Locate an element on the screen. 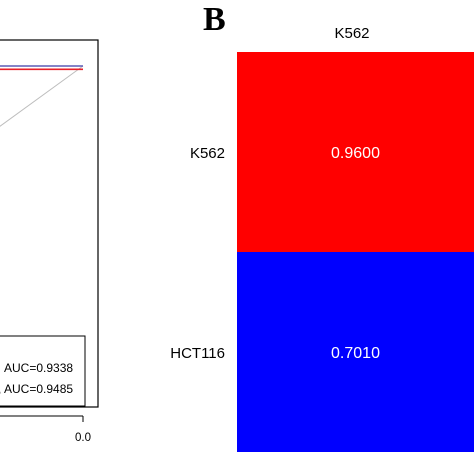  roc-legend-box is located at coordinates (43, 371).